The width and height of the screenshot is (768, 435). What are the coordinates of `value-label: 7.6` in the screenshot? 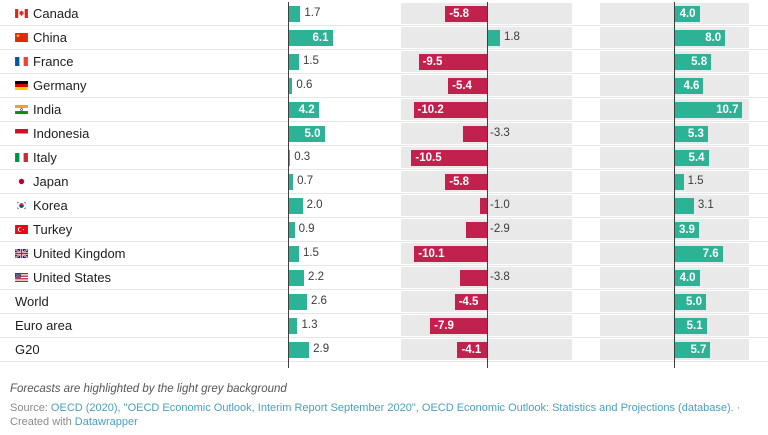 It's located at (710, 254).